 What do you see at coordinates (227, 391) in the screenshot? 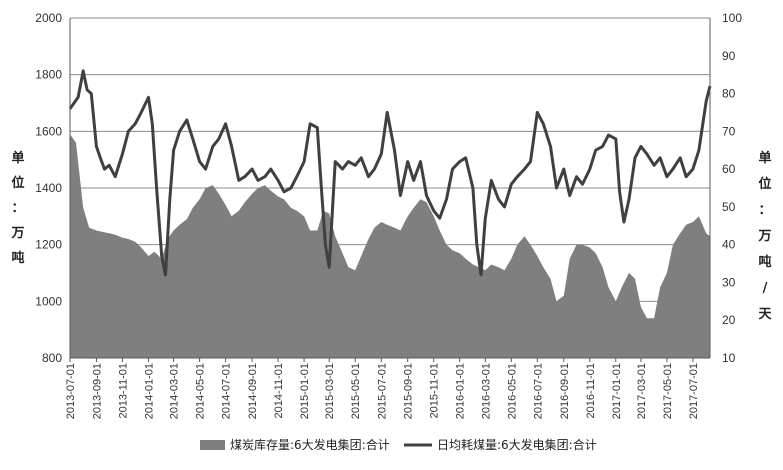
I see `x-tick-label: 2014-07-01` at bounding box center [227, 391].